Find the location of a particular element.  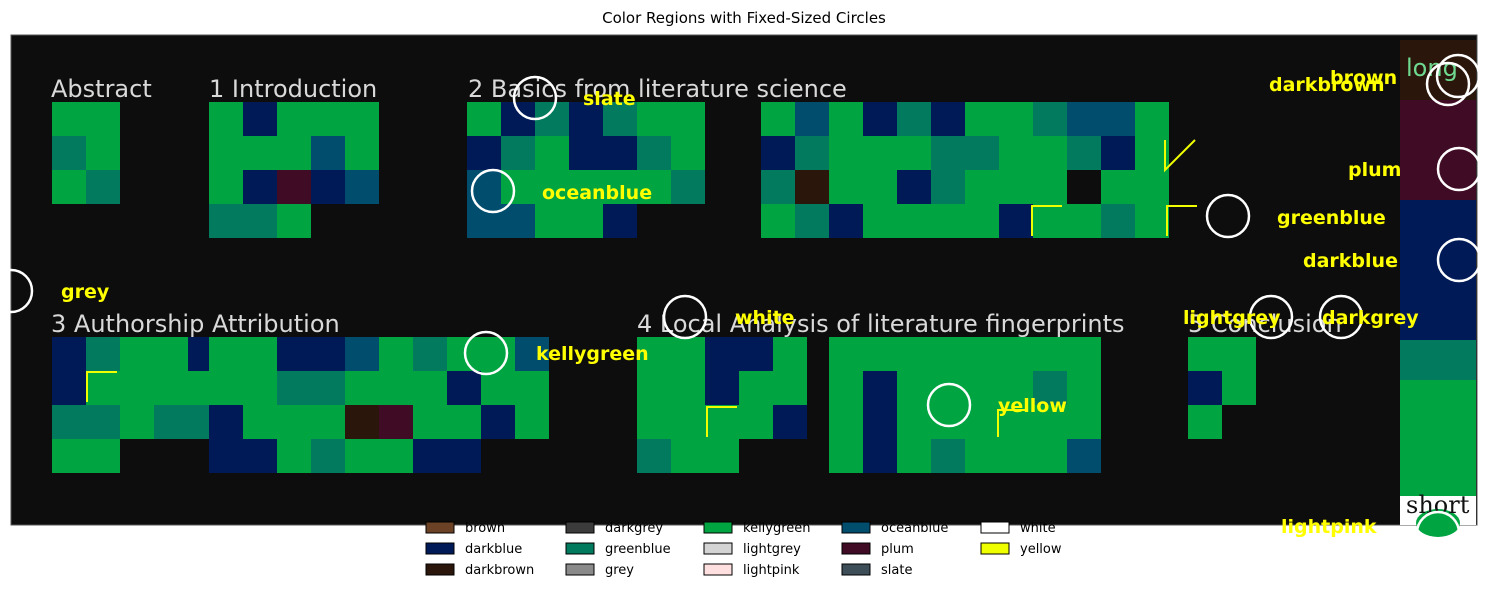

tile-darkbrown is located at coordinates (362, 422).